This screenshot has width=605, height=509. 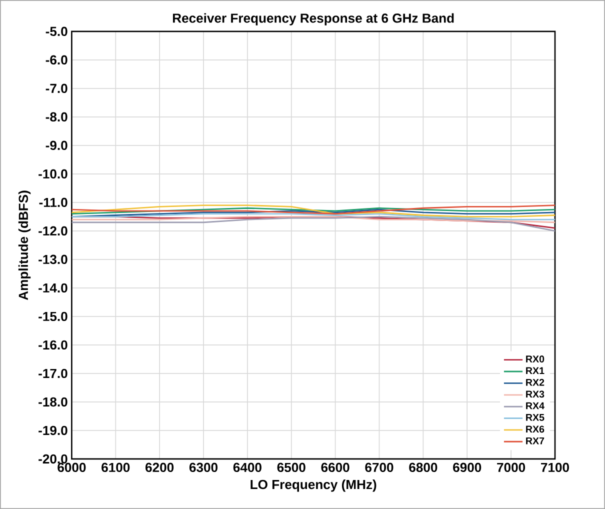 I want to click on y-tick-label: -20.0, so click(x=53, y=459).